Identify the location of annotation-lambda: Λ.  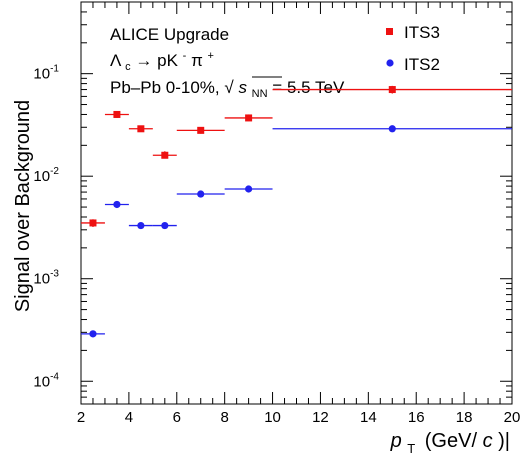
(116, 60).